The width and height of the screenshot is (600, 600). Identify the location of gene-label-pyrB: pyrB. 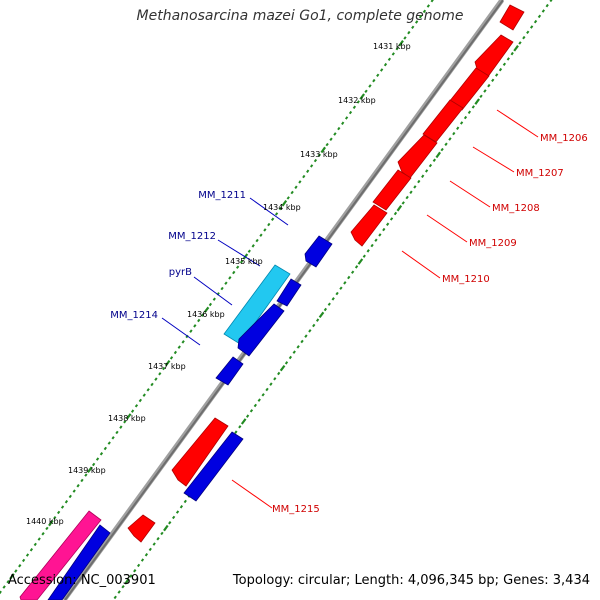
(180, 272).